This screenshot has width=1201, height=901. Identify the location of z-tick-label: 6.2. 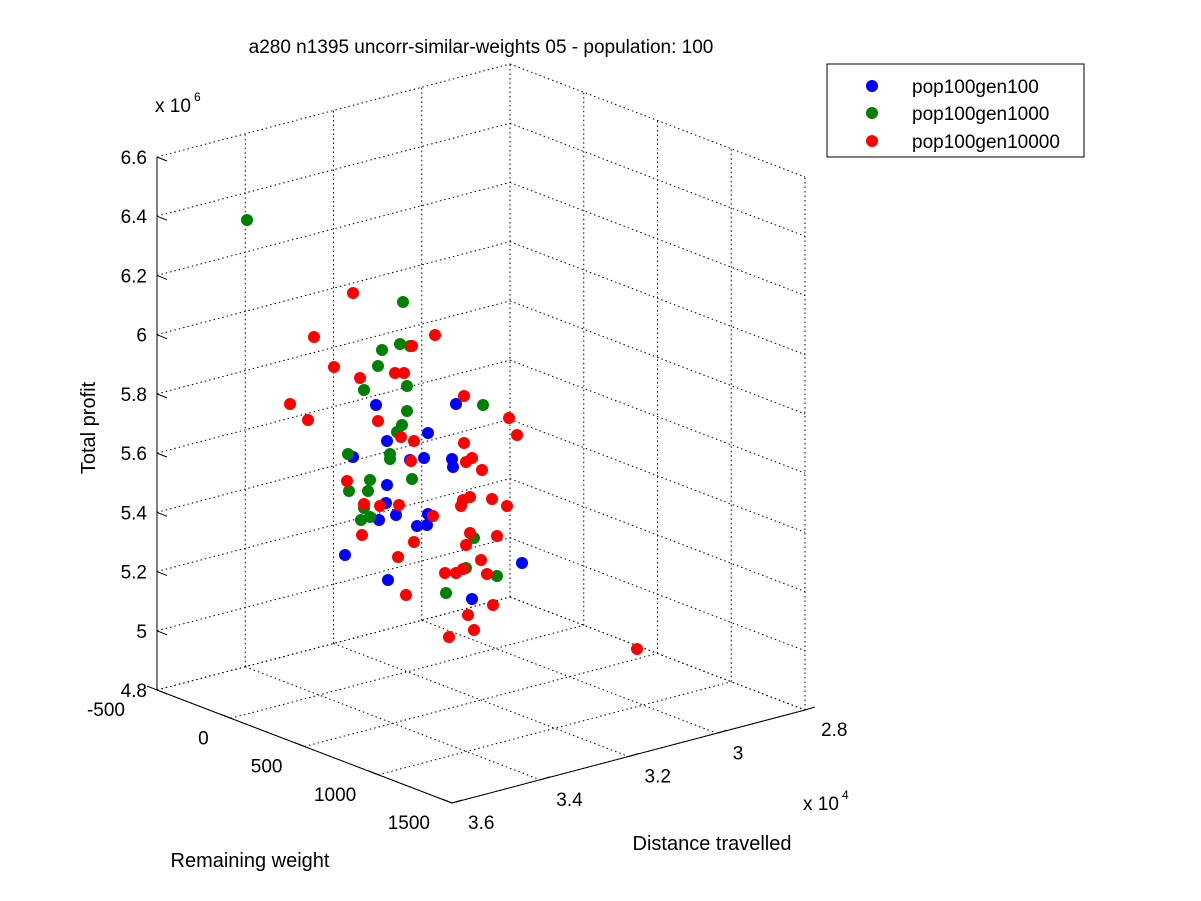
(134, 276).